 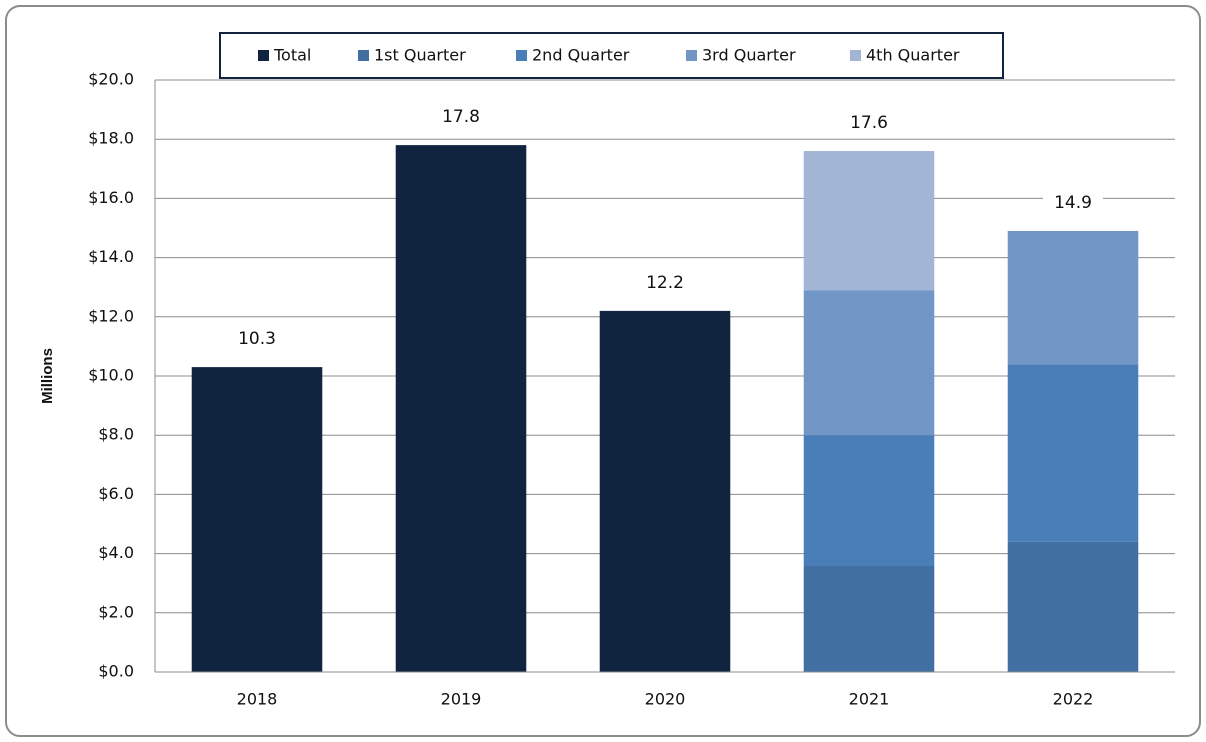 I want to click on y-tick-label: $0.0, so click(x=116, y=671).